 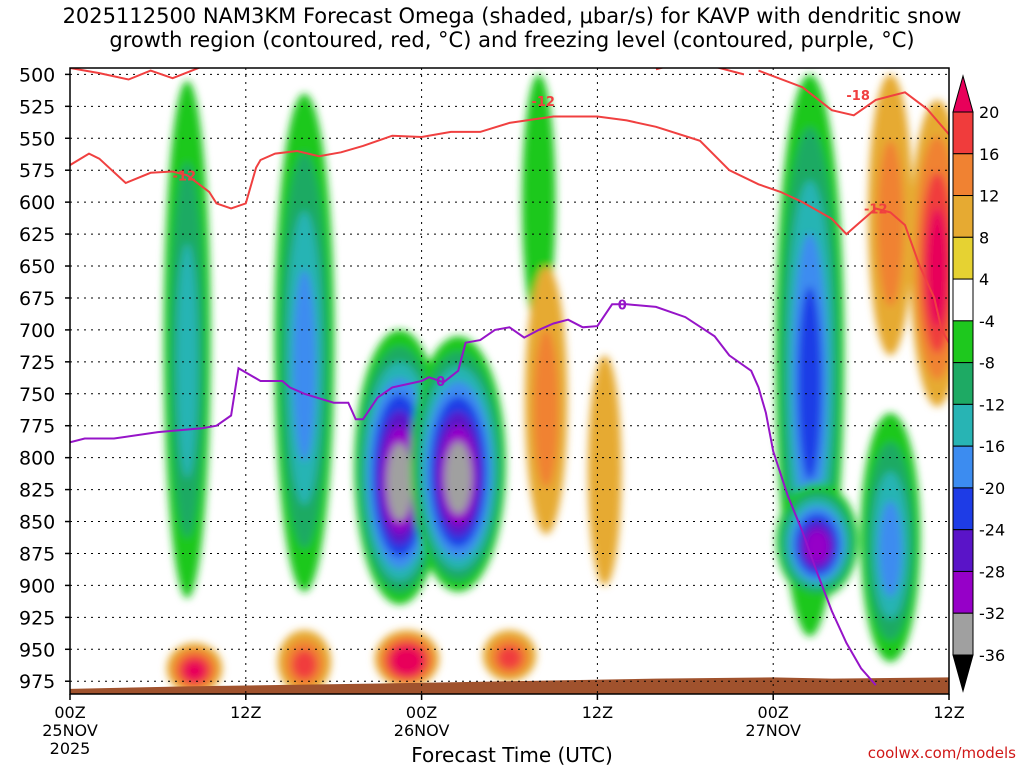 What do you see at coordinates (37, 491) in the screenshot?
I see `y-tick-label-825: 825` at bounding box center [37, 491].